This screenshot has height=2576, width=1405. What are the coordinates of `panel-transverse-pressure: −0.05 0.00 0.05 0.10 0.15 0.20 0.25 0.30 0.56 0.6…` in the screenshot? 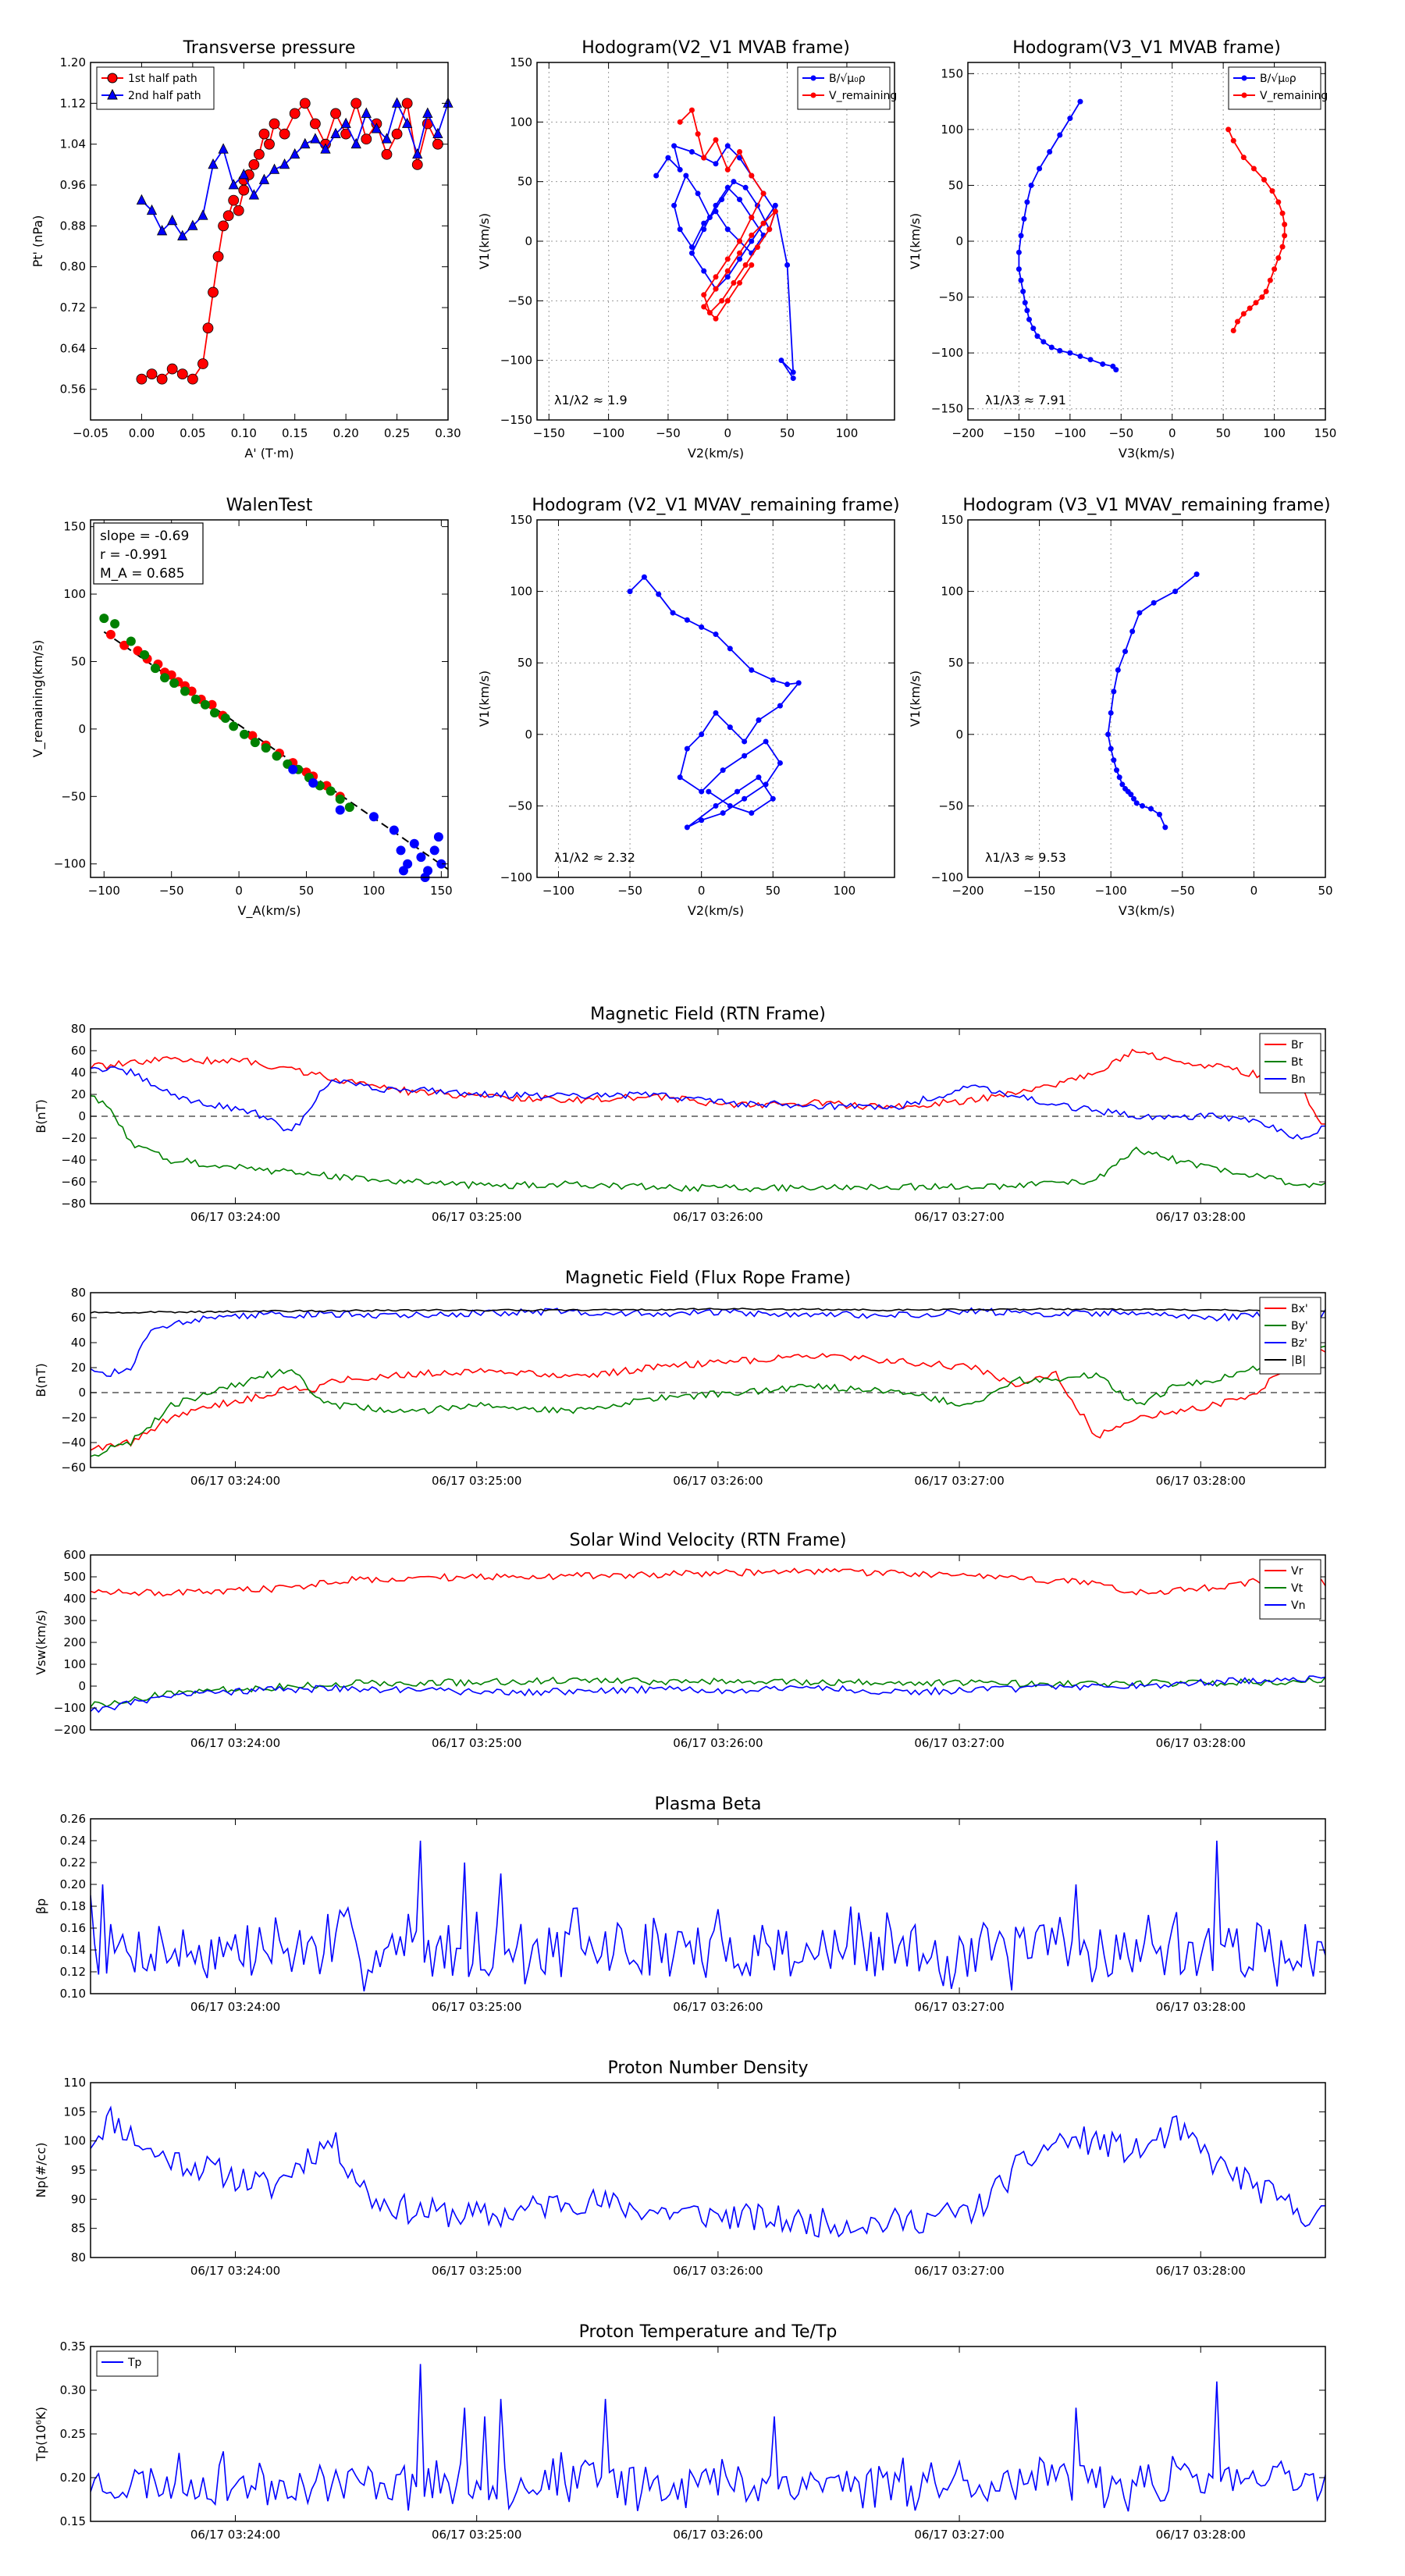 It's located at (245, 250).